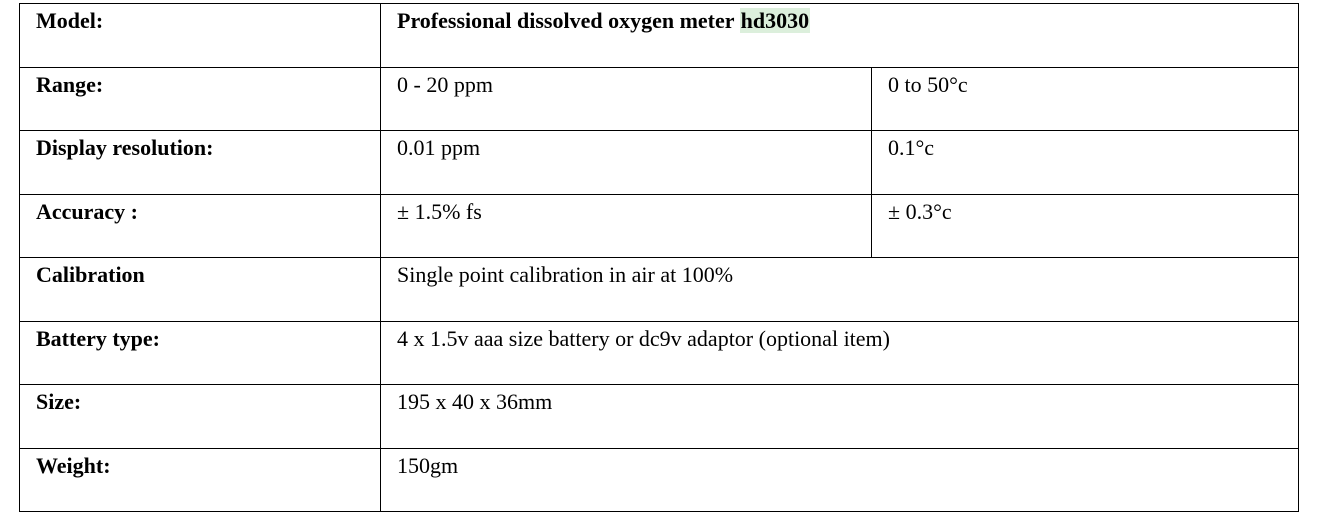  I want to click on range-label: Range:, so click(70, 84).